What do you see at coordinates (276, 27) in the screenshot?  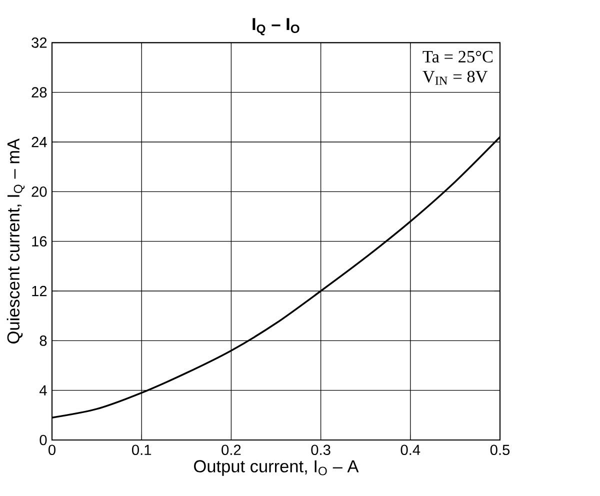 I see `chart-title: I$_{Q}$ – I$_{O}$` at bounding box center [276, 27].